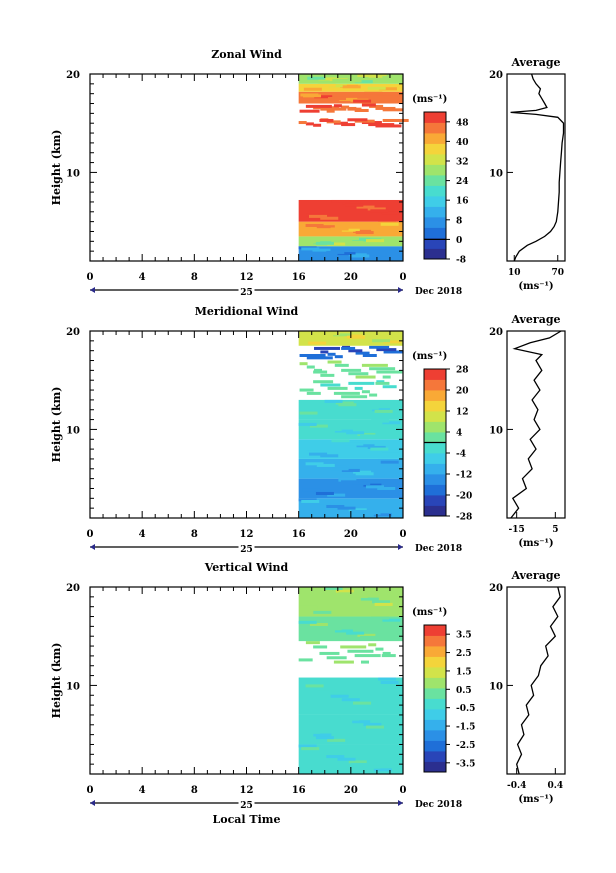 This screenshot has width=616, height=873. Describe the element at coordinates (247, 277) in the screenshot. I see `x-tick-label: 12` at that location.